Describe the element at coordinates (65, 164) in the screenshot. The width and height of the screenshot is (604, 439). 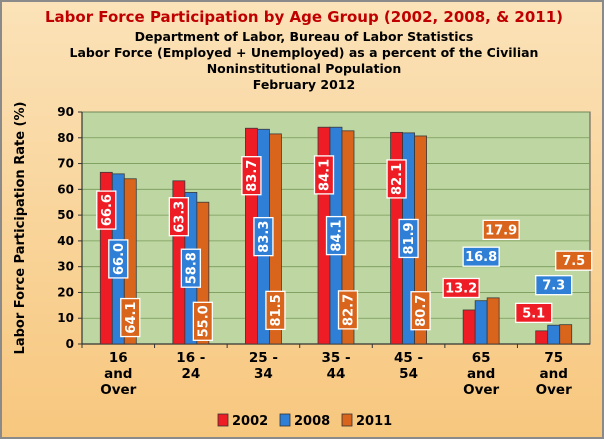
I see `y-tick-label: 70` at that location.